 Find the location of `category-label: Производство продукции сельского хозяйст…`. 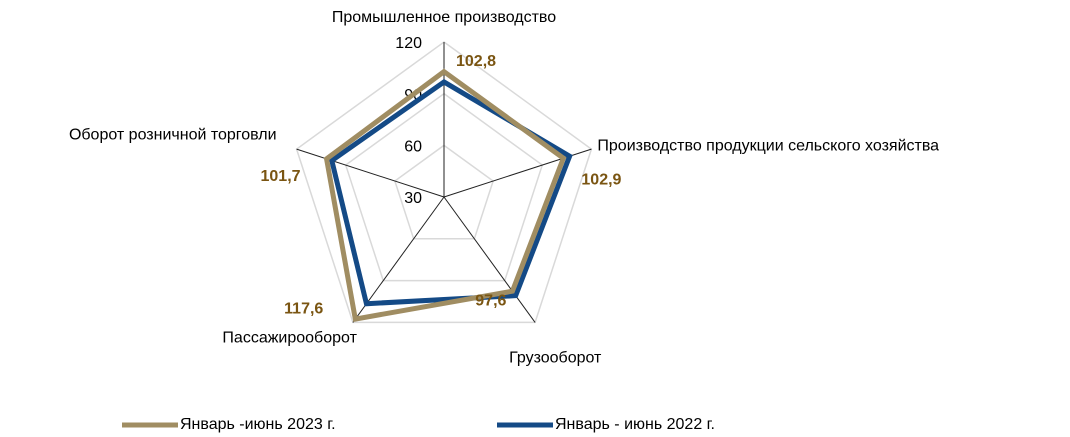

category-label: Производство продукции сельского хозяйст… is located at coordinates (768, 145).